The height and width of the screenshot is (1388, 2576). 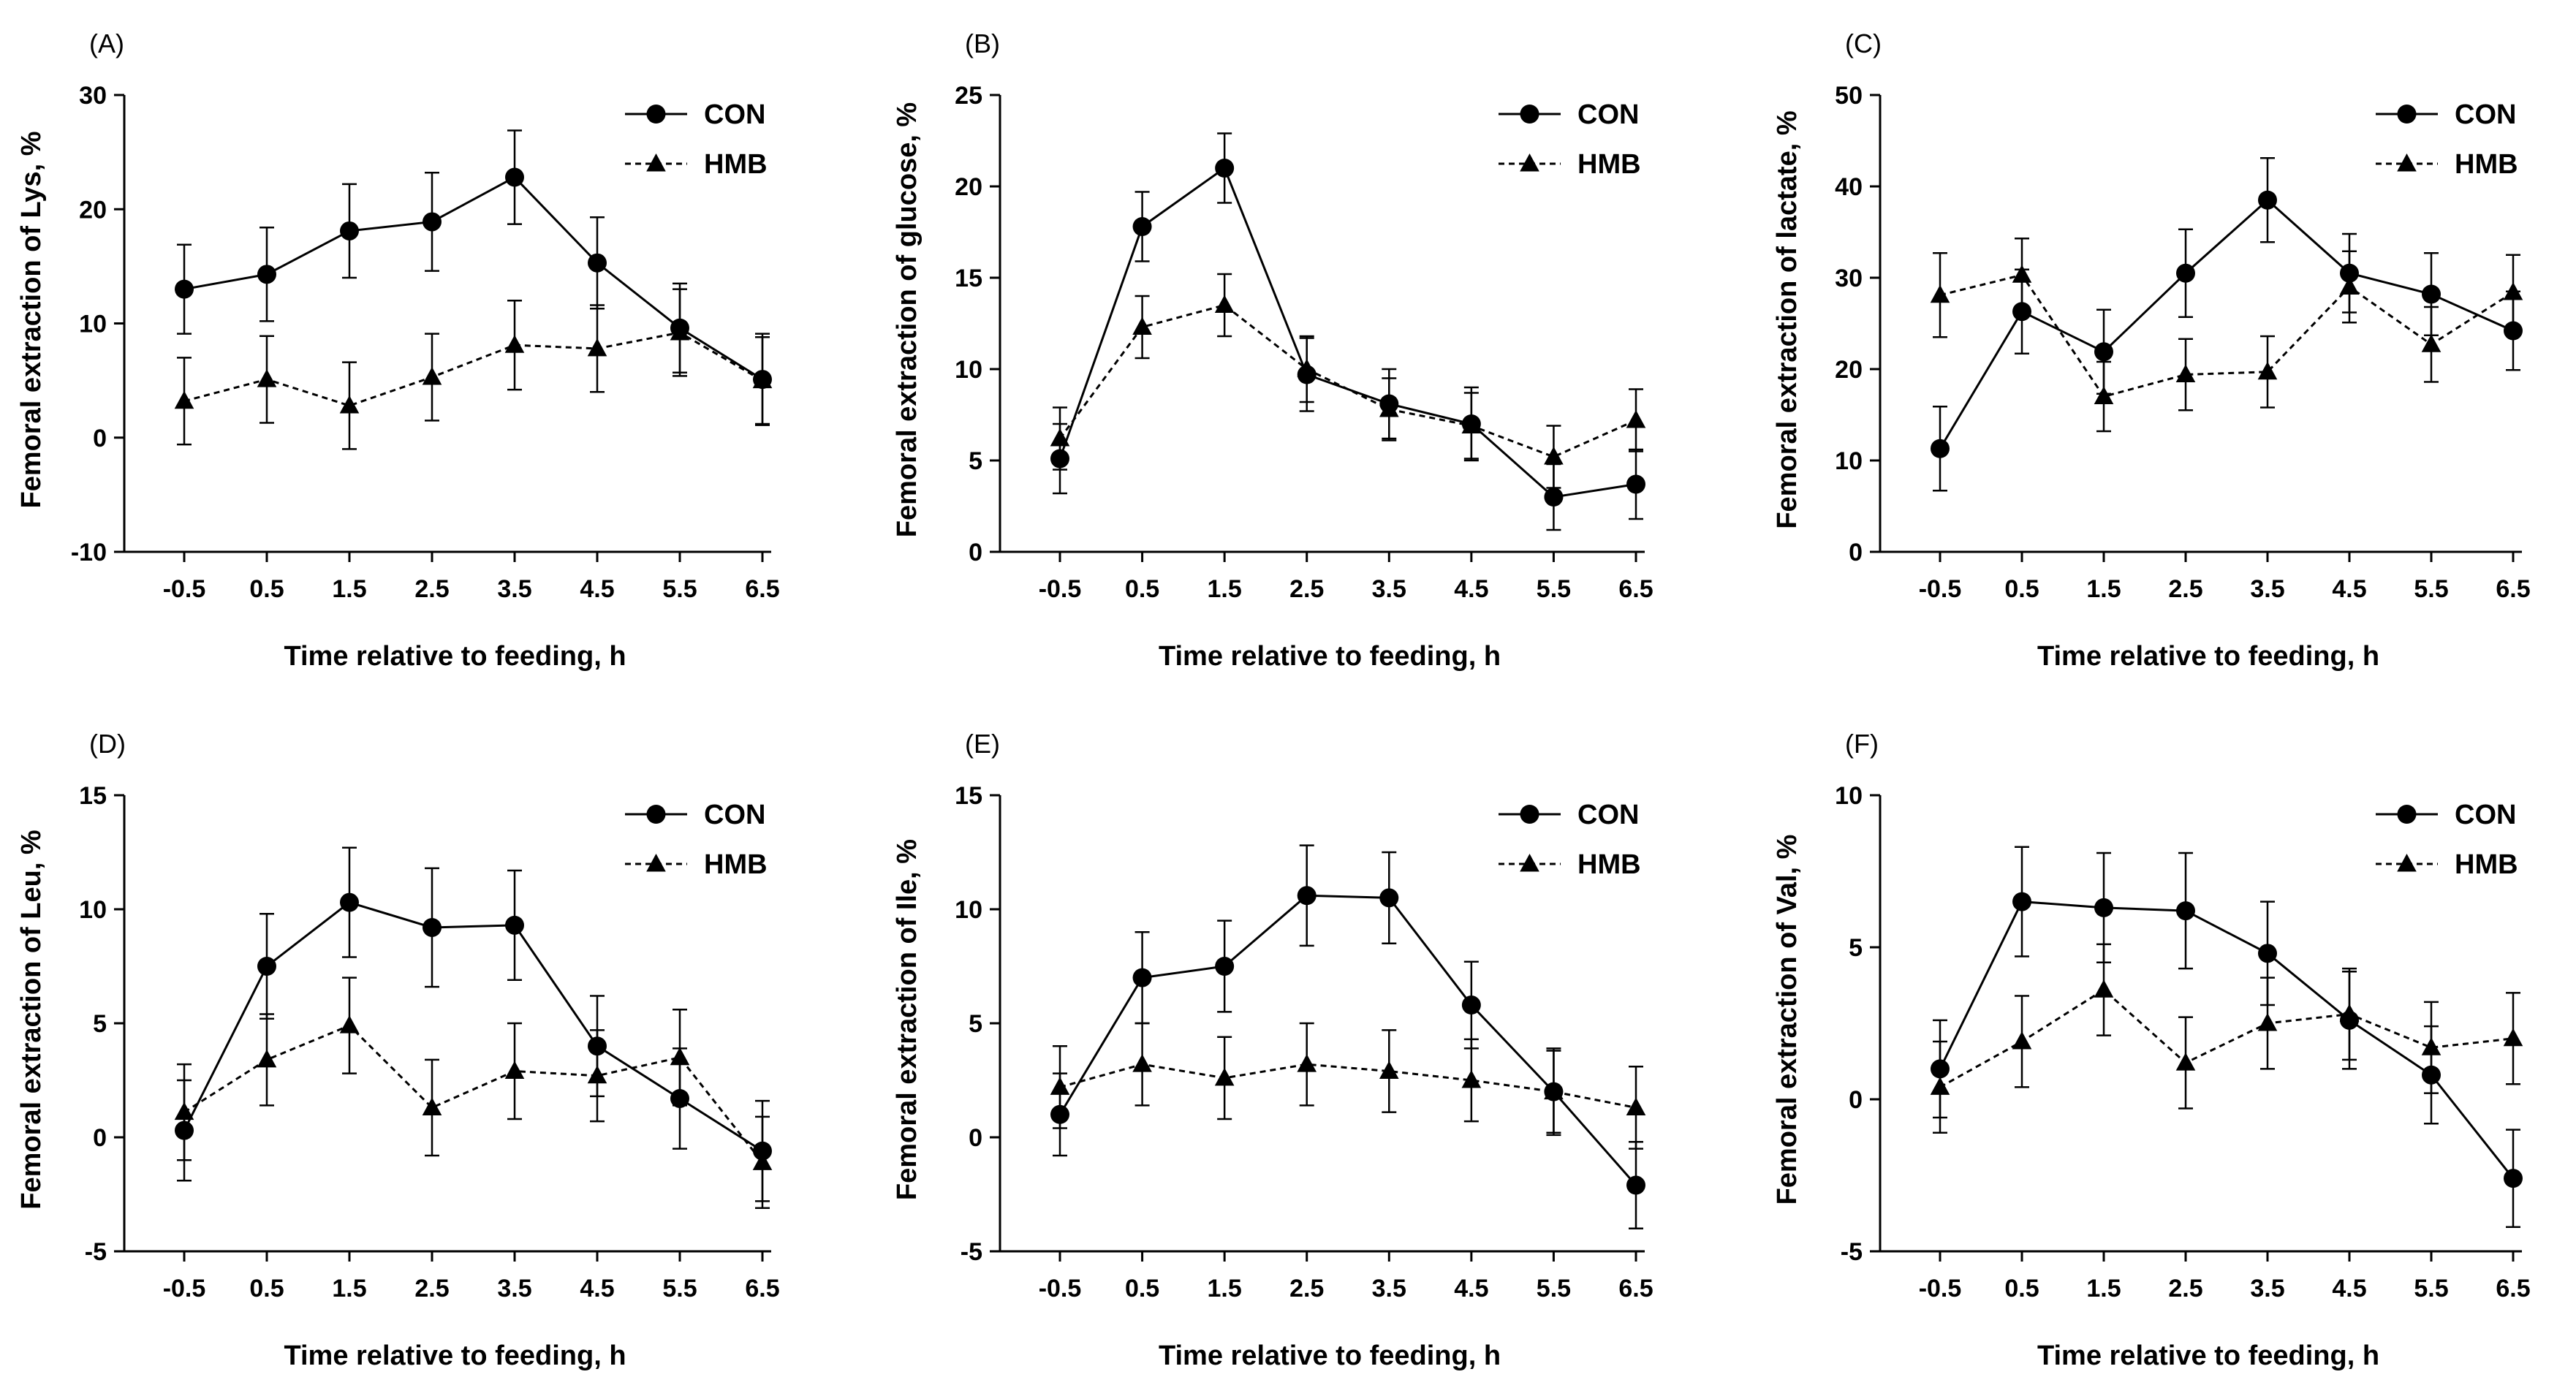 What do you see at coordinates (907, 1019) in the screenshot?
I see `y-axis-label: Femoral extraction of Ile, %` at bounding box center [907, 1019].